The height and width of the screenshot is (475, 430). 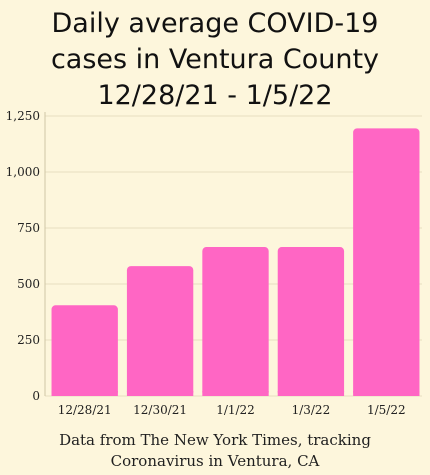 I want to click on caption-line-1: Data from The New York Times, tracking, so click(x=215, y=440).